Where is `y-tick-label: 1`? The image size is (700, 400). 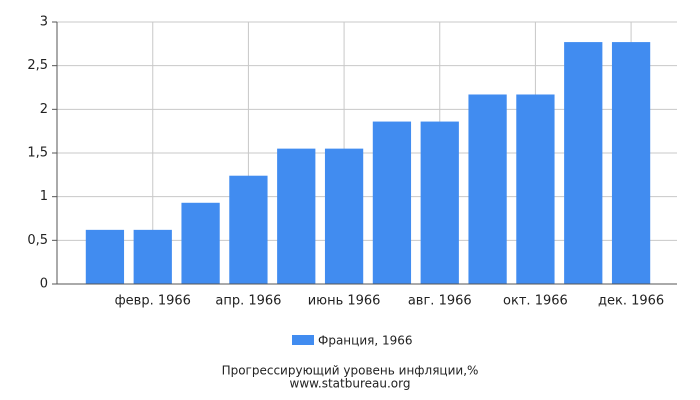
y-tick-label: 1 is located at coordinates (44, 196).